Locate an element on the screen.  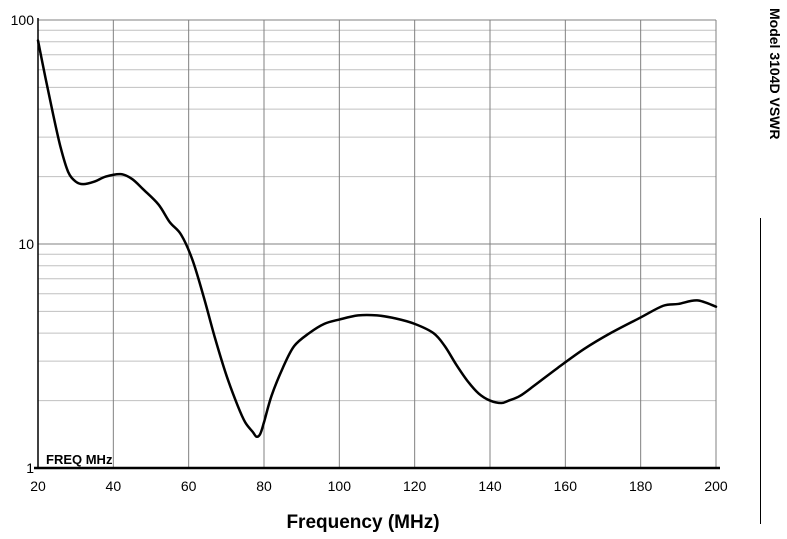
x-tick-label: 60 is located at coordinates (189, 486).